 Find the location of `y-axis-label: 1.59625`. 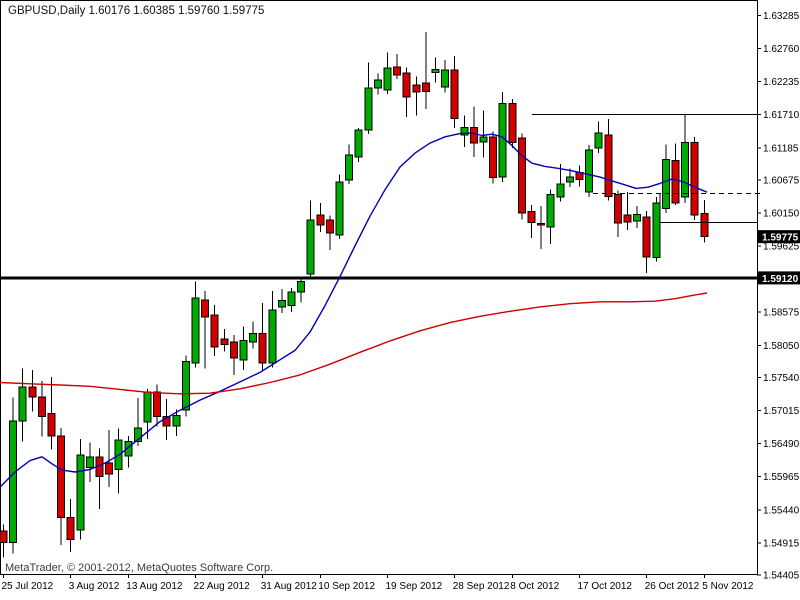

y-axis-label: 1.59625 is located at coordinates (781, 247).